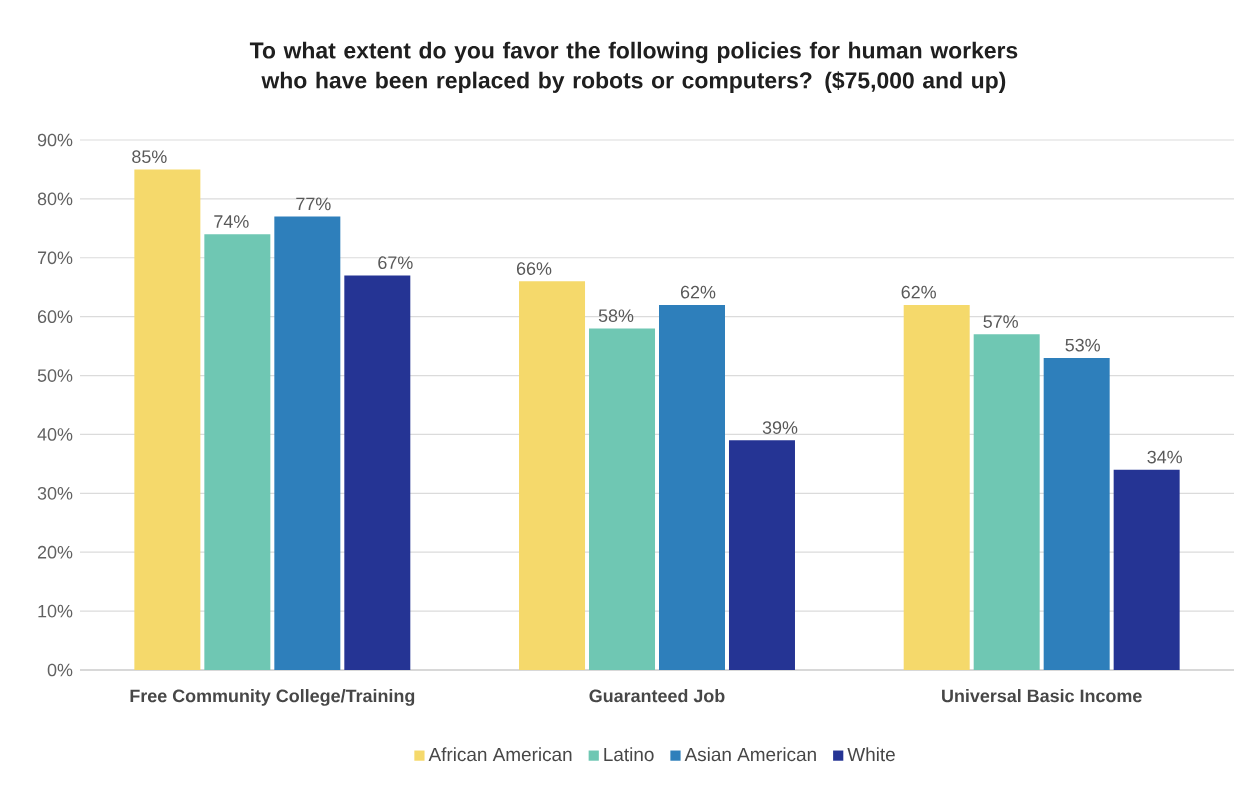 The image size is (1246, 788). Describe the element at coordinates (657, 696) in the screenshot. I see `x-tick-label: Guaranteed Job` at that location.